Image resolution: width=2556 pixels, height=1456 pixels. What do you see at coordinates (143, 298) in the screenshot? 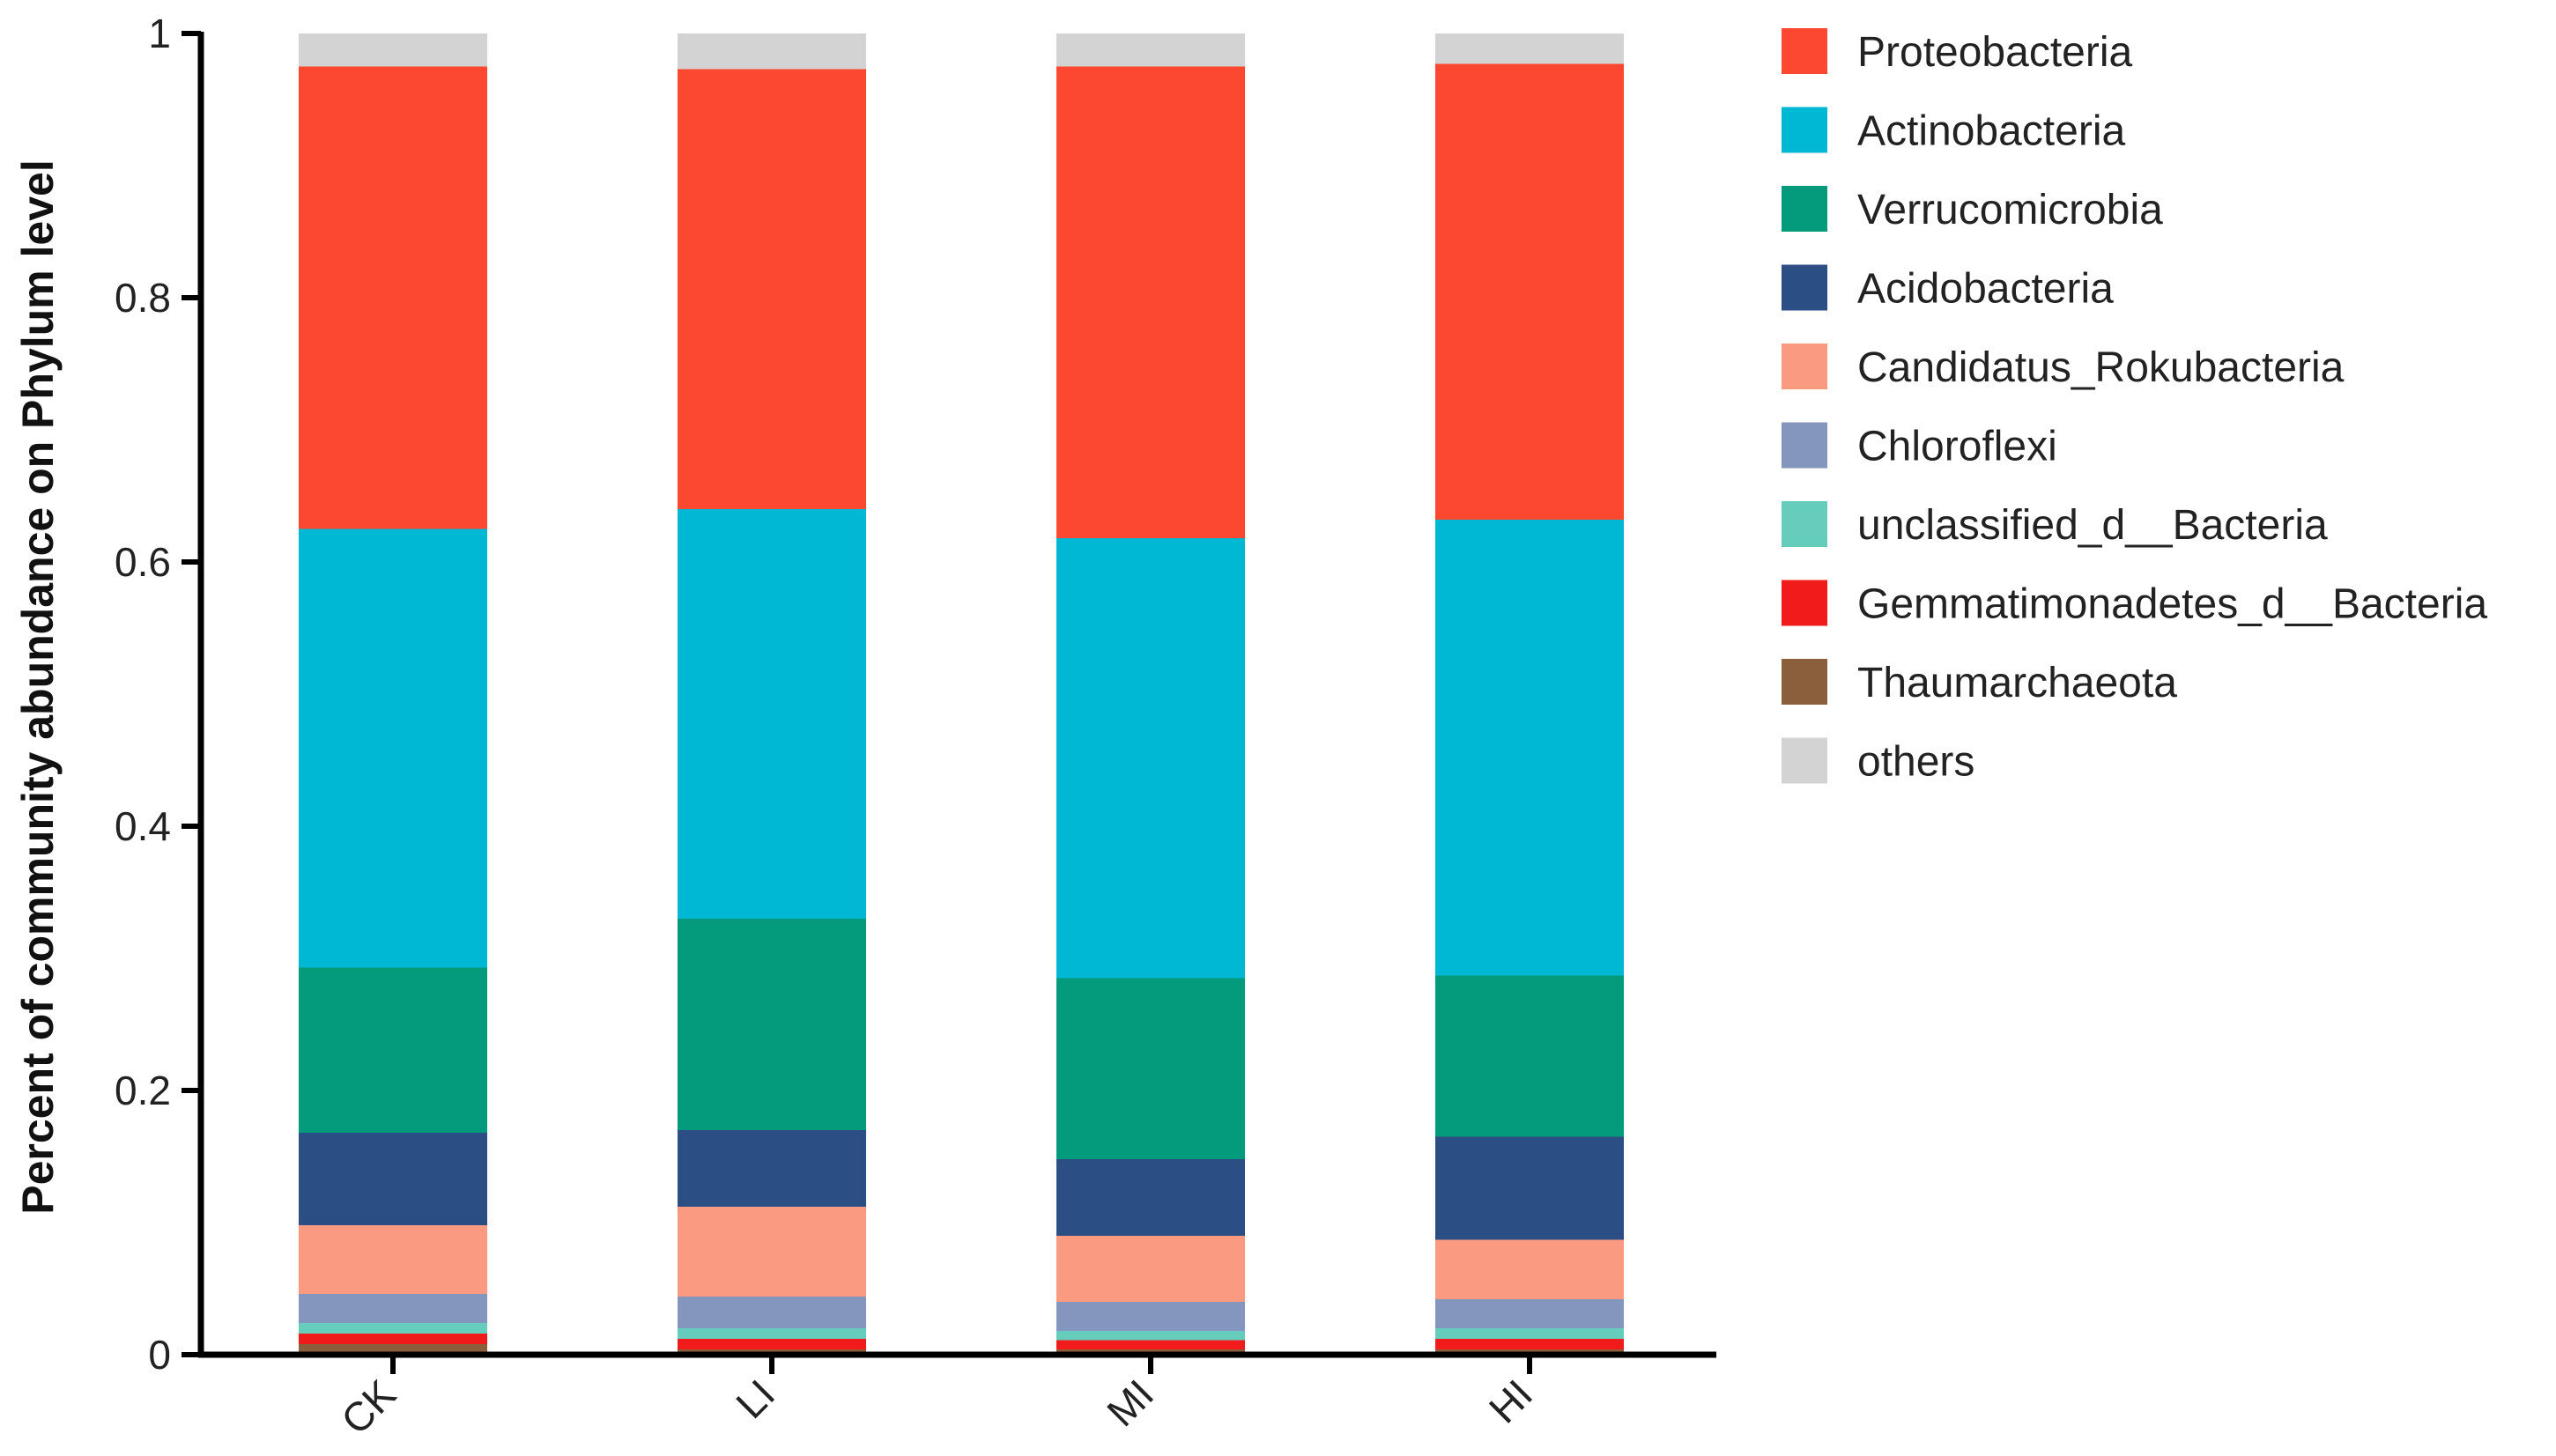
I see `y-tick-label: 0.8` at bounding box center [143, 298].